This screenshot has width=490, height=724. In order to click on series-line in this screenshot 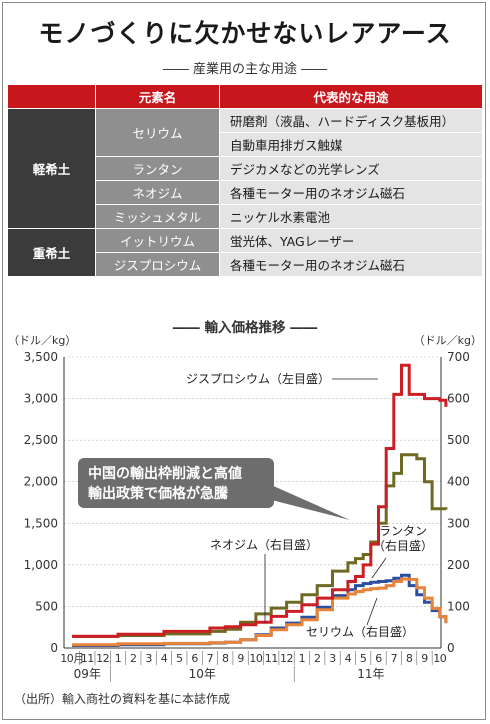, I will do `click(260, 612)`.